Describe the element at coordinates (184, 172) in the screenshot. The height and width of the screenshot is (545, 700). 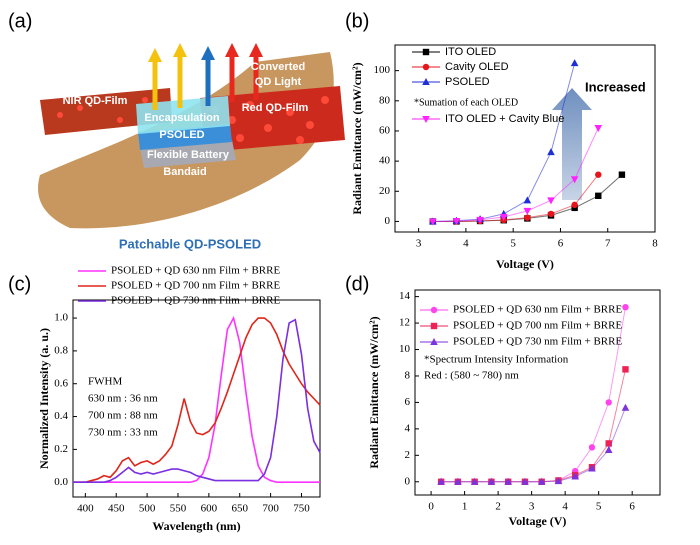
I see `ill-label: Bandaid` at that location.